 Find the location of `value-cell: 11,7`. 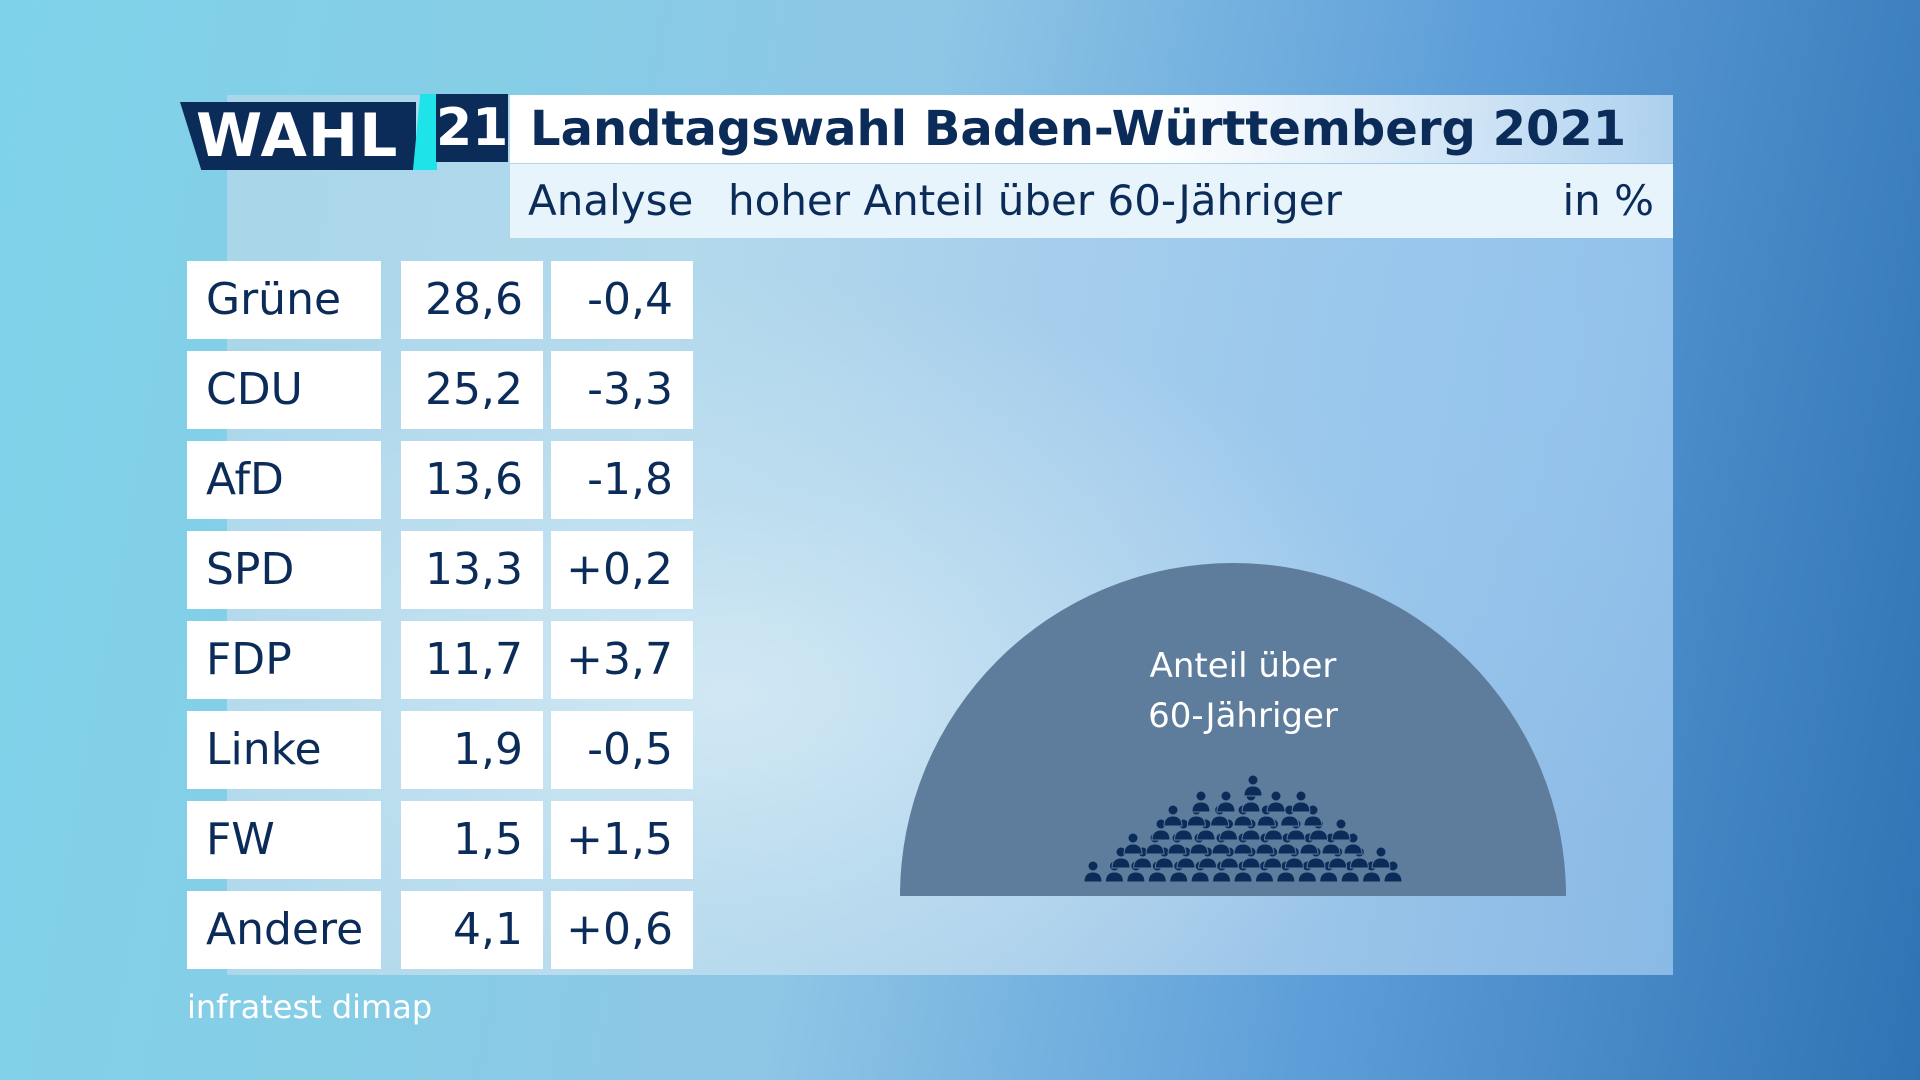

value-cell: 11,7 is located at coordinates (472, 660).